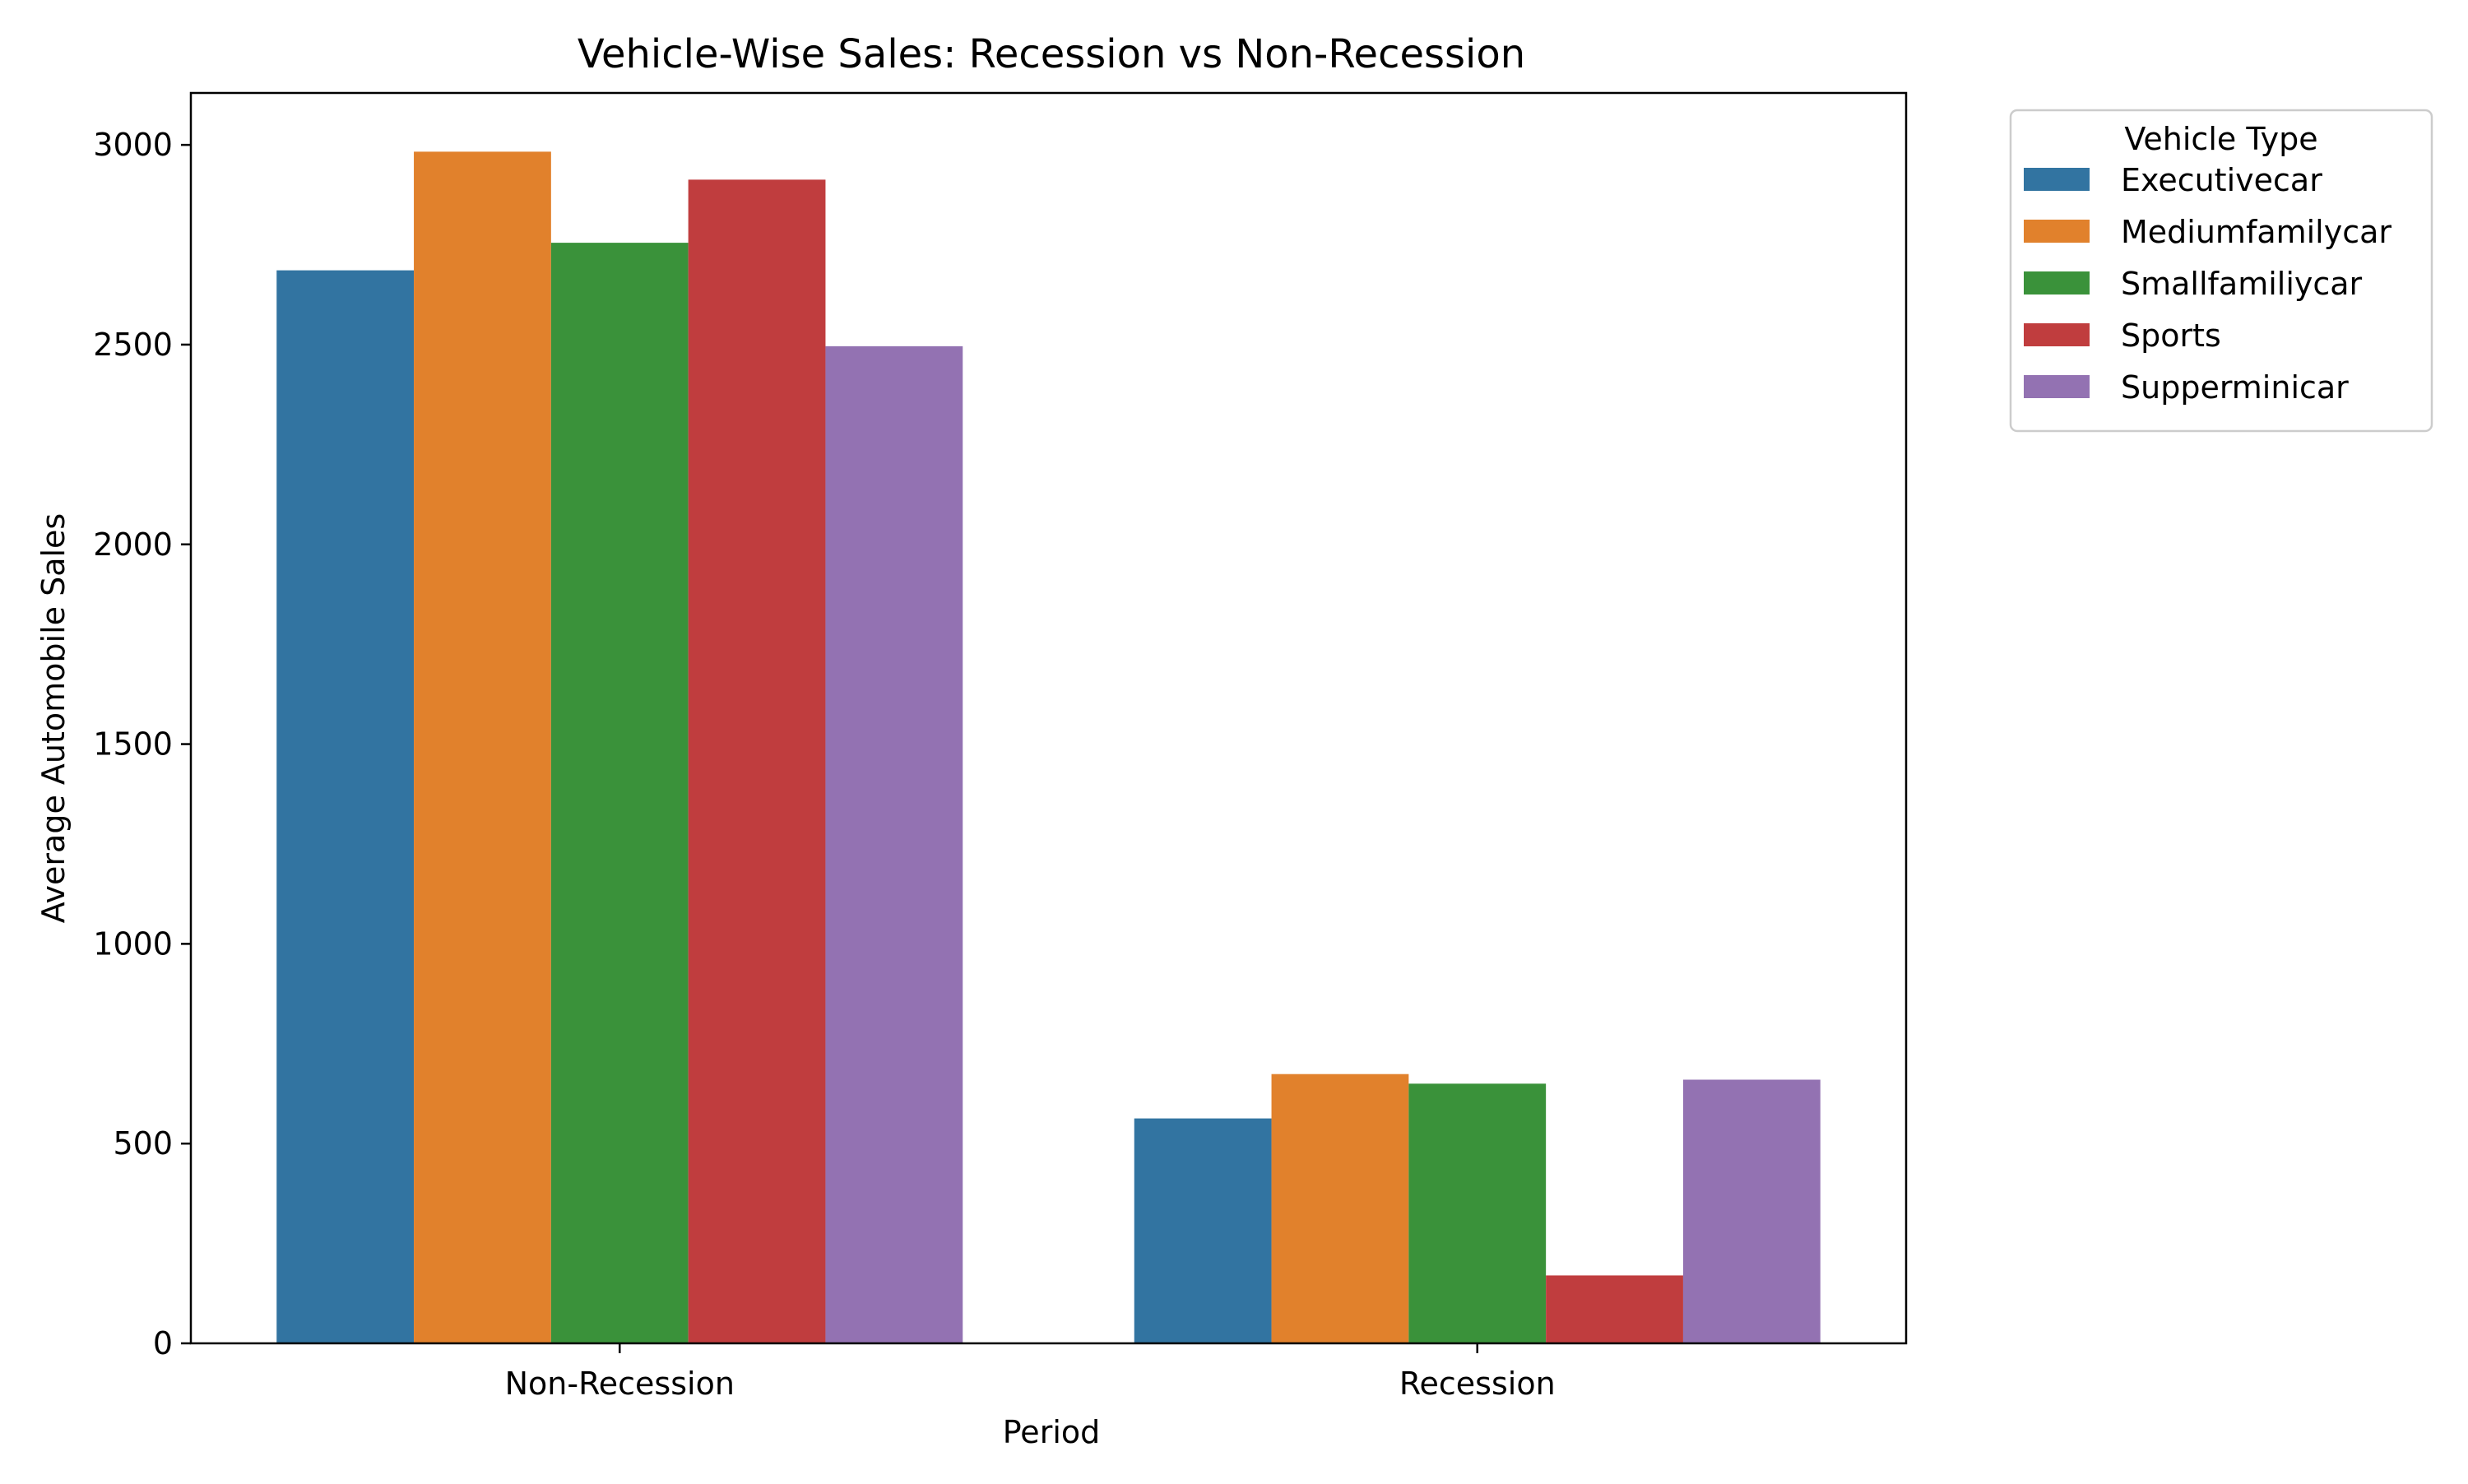  Describe the element at coordinates (1477, 1384) in the screenshot. I see `x-tick-label: Recession` at that location.